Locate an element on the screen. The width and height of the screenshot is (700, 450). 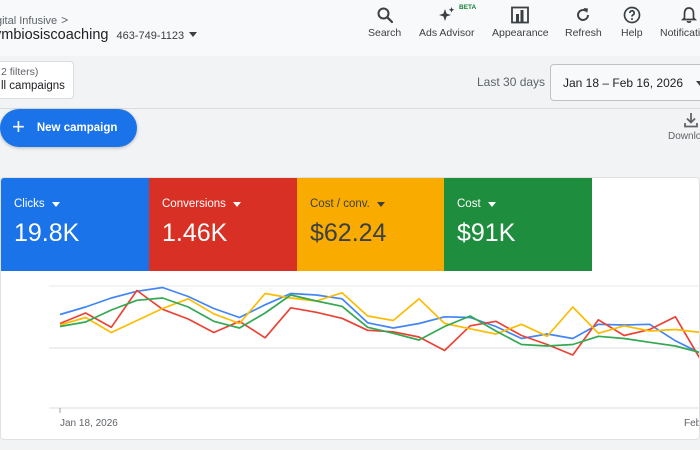
chevron-right-icon: > is located at coordinates (65, 20).